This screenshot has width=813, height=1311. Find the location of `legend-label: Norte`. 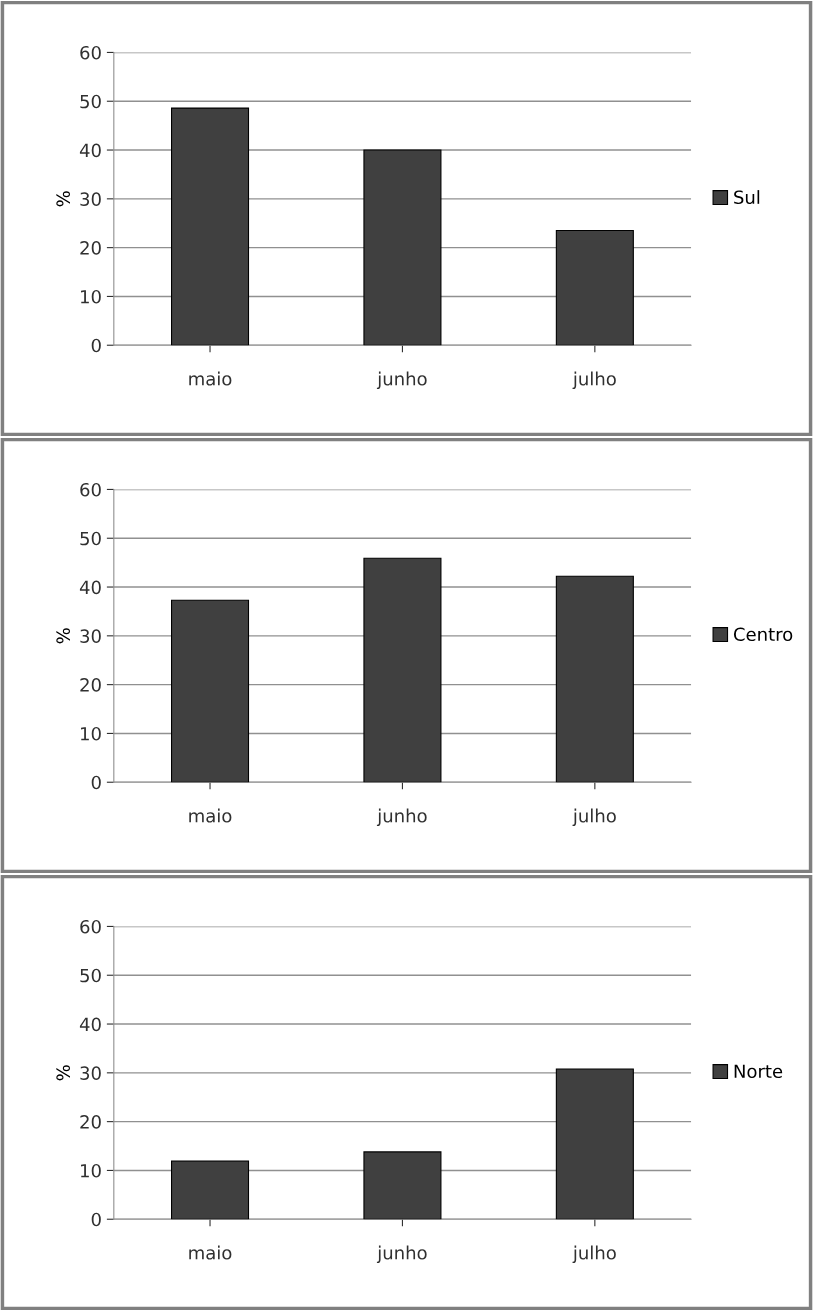

legend-label: Norte is located at coordinates (758, 1071).